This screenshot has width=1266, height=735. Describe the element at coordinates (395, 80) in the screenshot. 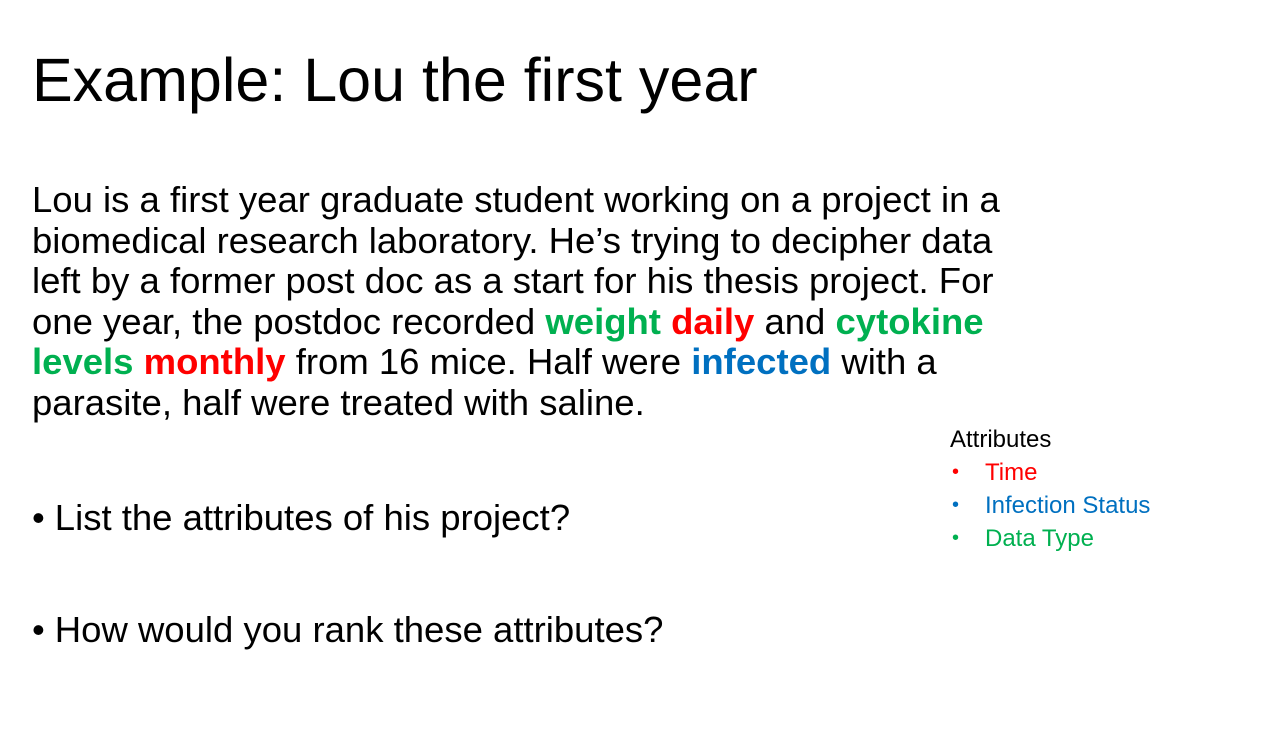

I see `slide-title: Example: Lou the first year` at that location.